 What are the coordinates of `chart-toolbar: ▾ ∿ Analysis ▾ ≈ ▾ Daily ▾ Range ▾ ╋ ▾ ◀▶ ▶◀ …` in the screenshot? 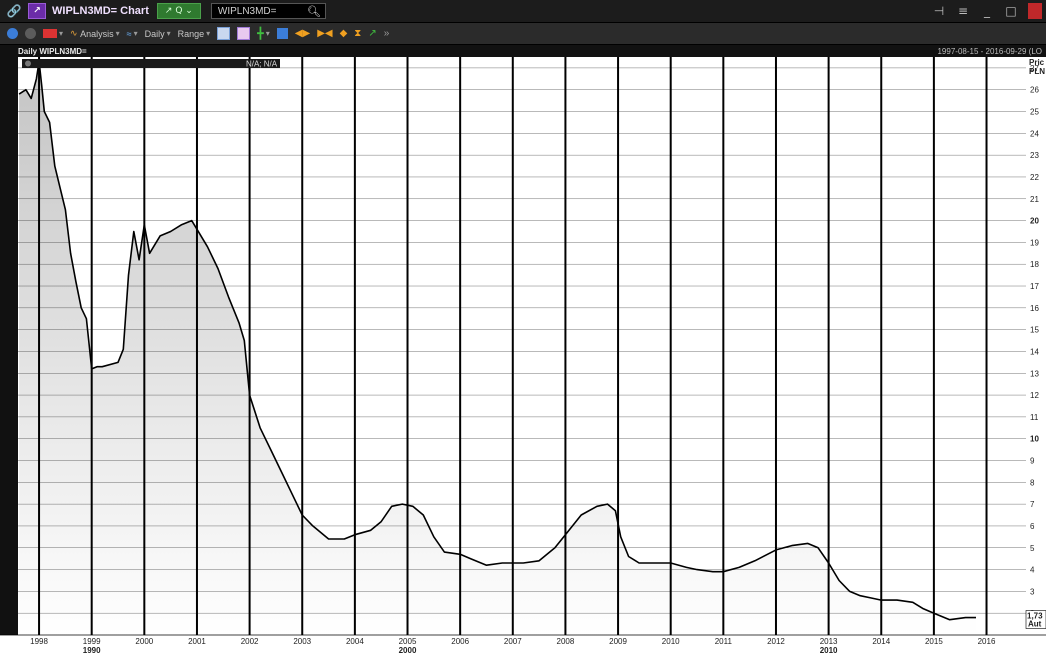 It's located at (523, 34).